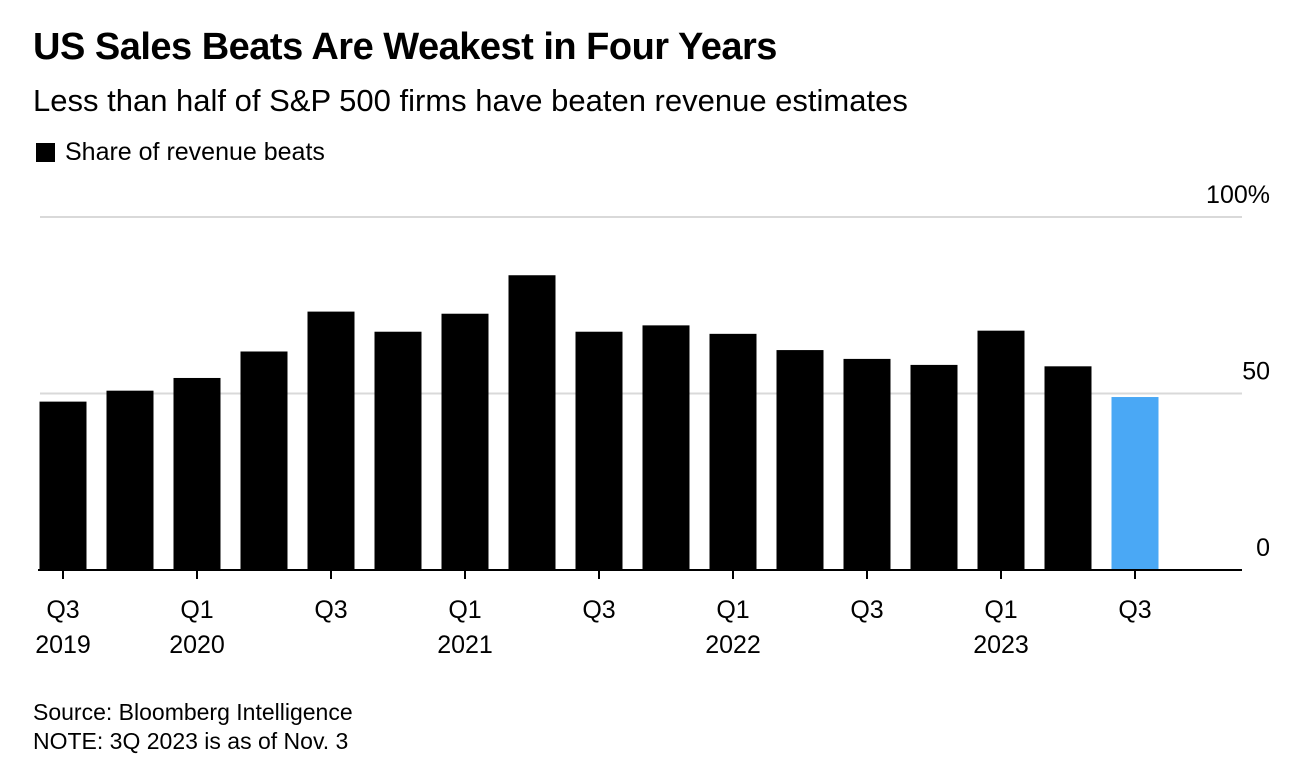 This screenshot has height=776, width=1296. I want to click on y-tick-label: 0, so click(1263, 548).